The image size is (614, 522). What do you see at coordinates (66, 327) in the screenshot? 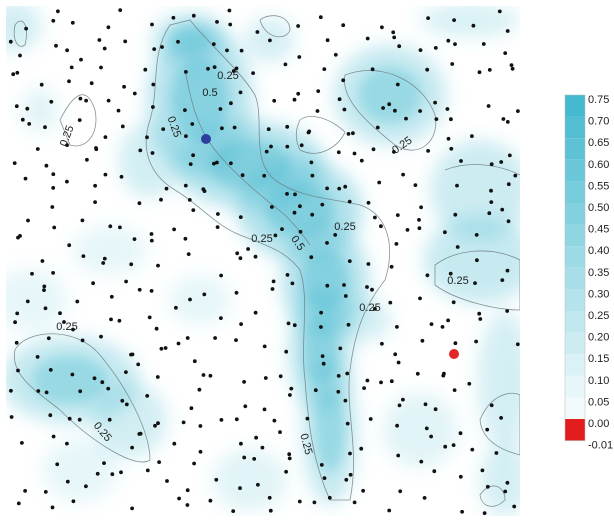
I see `contour-label-10: 0.25` at bounding box center [66, 327].